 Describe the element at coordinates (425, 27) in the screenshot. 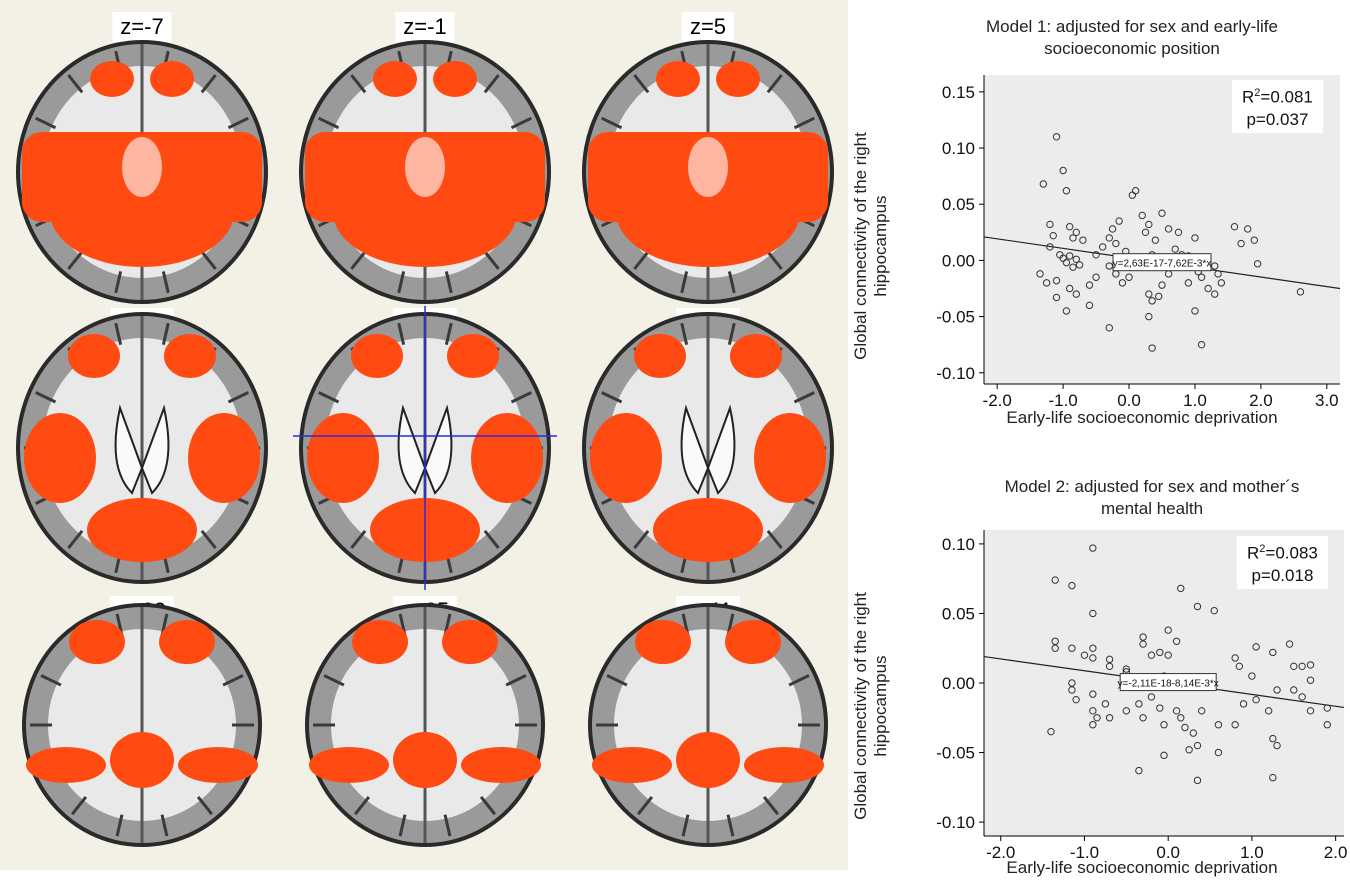

I see `slice-label: z=-1` at that location.